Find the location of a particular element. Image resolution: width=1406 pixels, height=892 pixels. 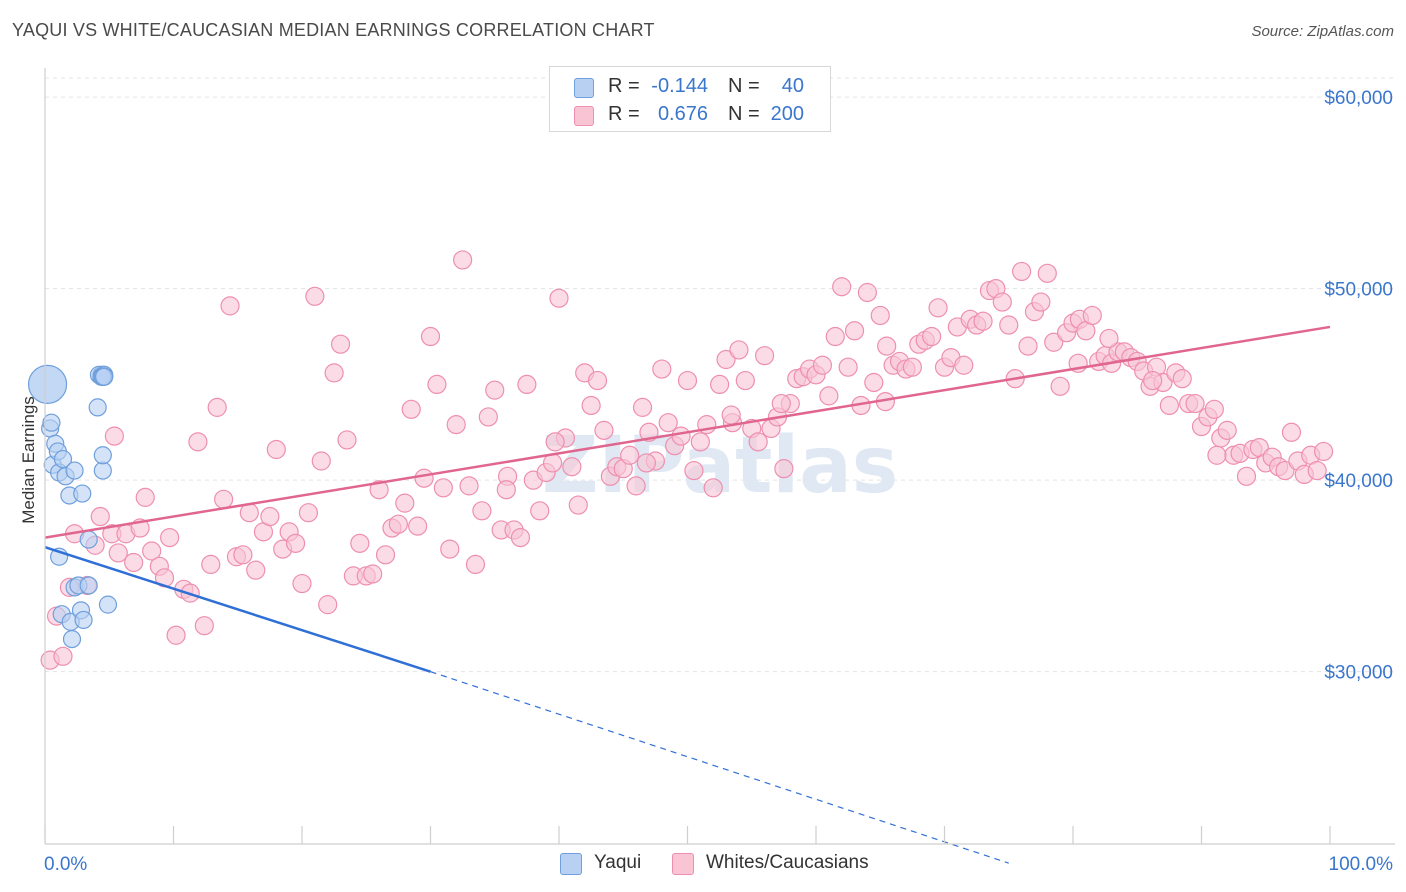

x-tick-label: 100.0% is located at coordinates (1361, 864).